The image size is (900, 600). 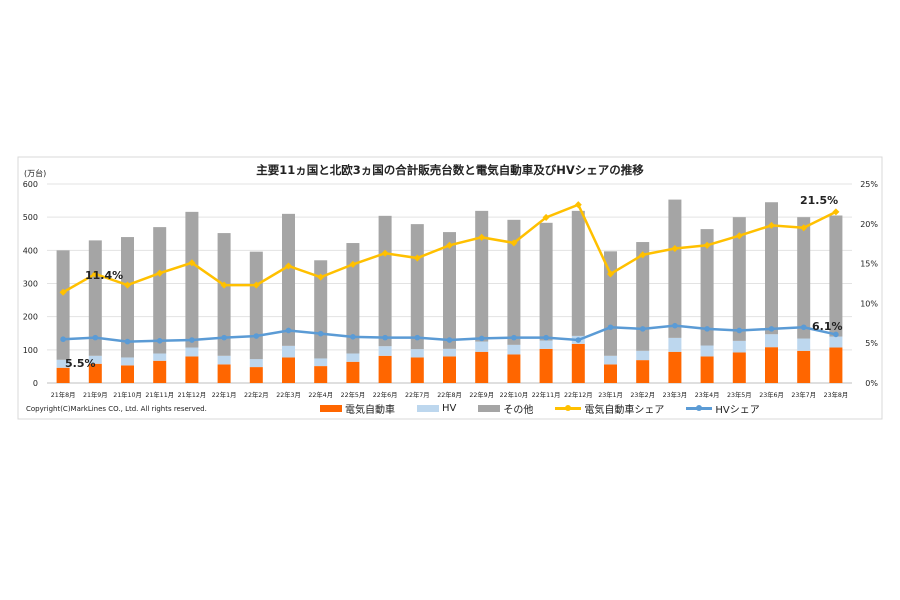 What do you see at coordinates (256, 394) in the screenshot?
I see `x-tick-label: 22年2月` at bounding box center [256, 394].